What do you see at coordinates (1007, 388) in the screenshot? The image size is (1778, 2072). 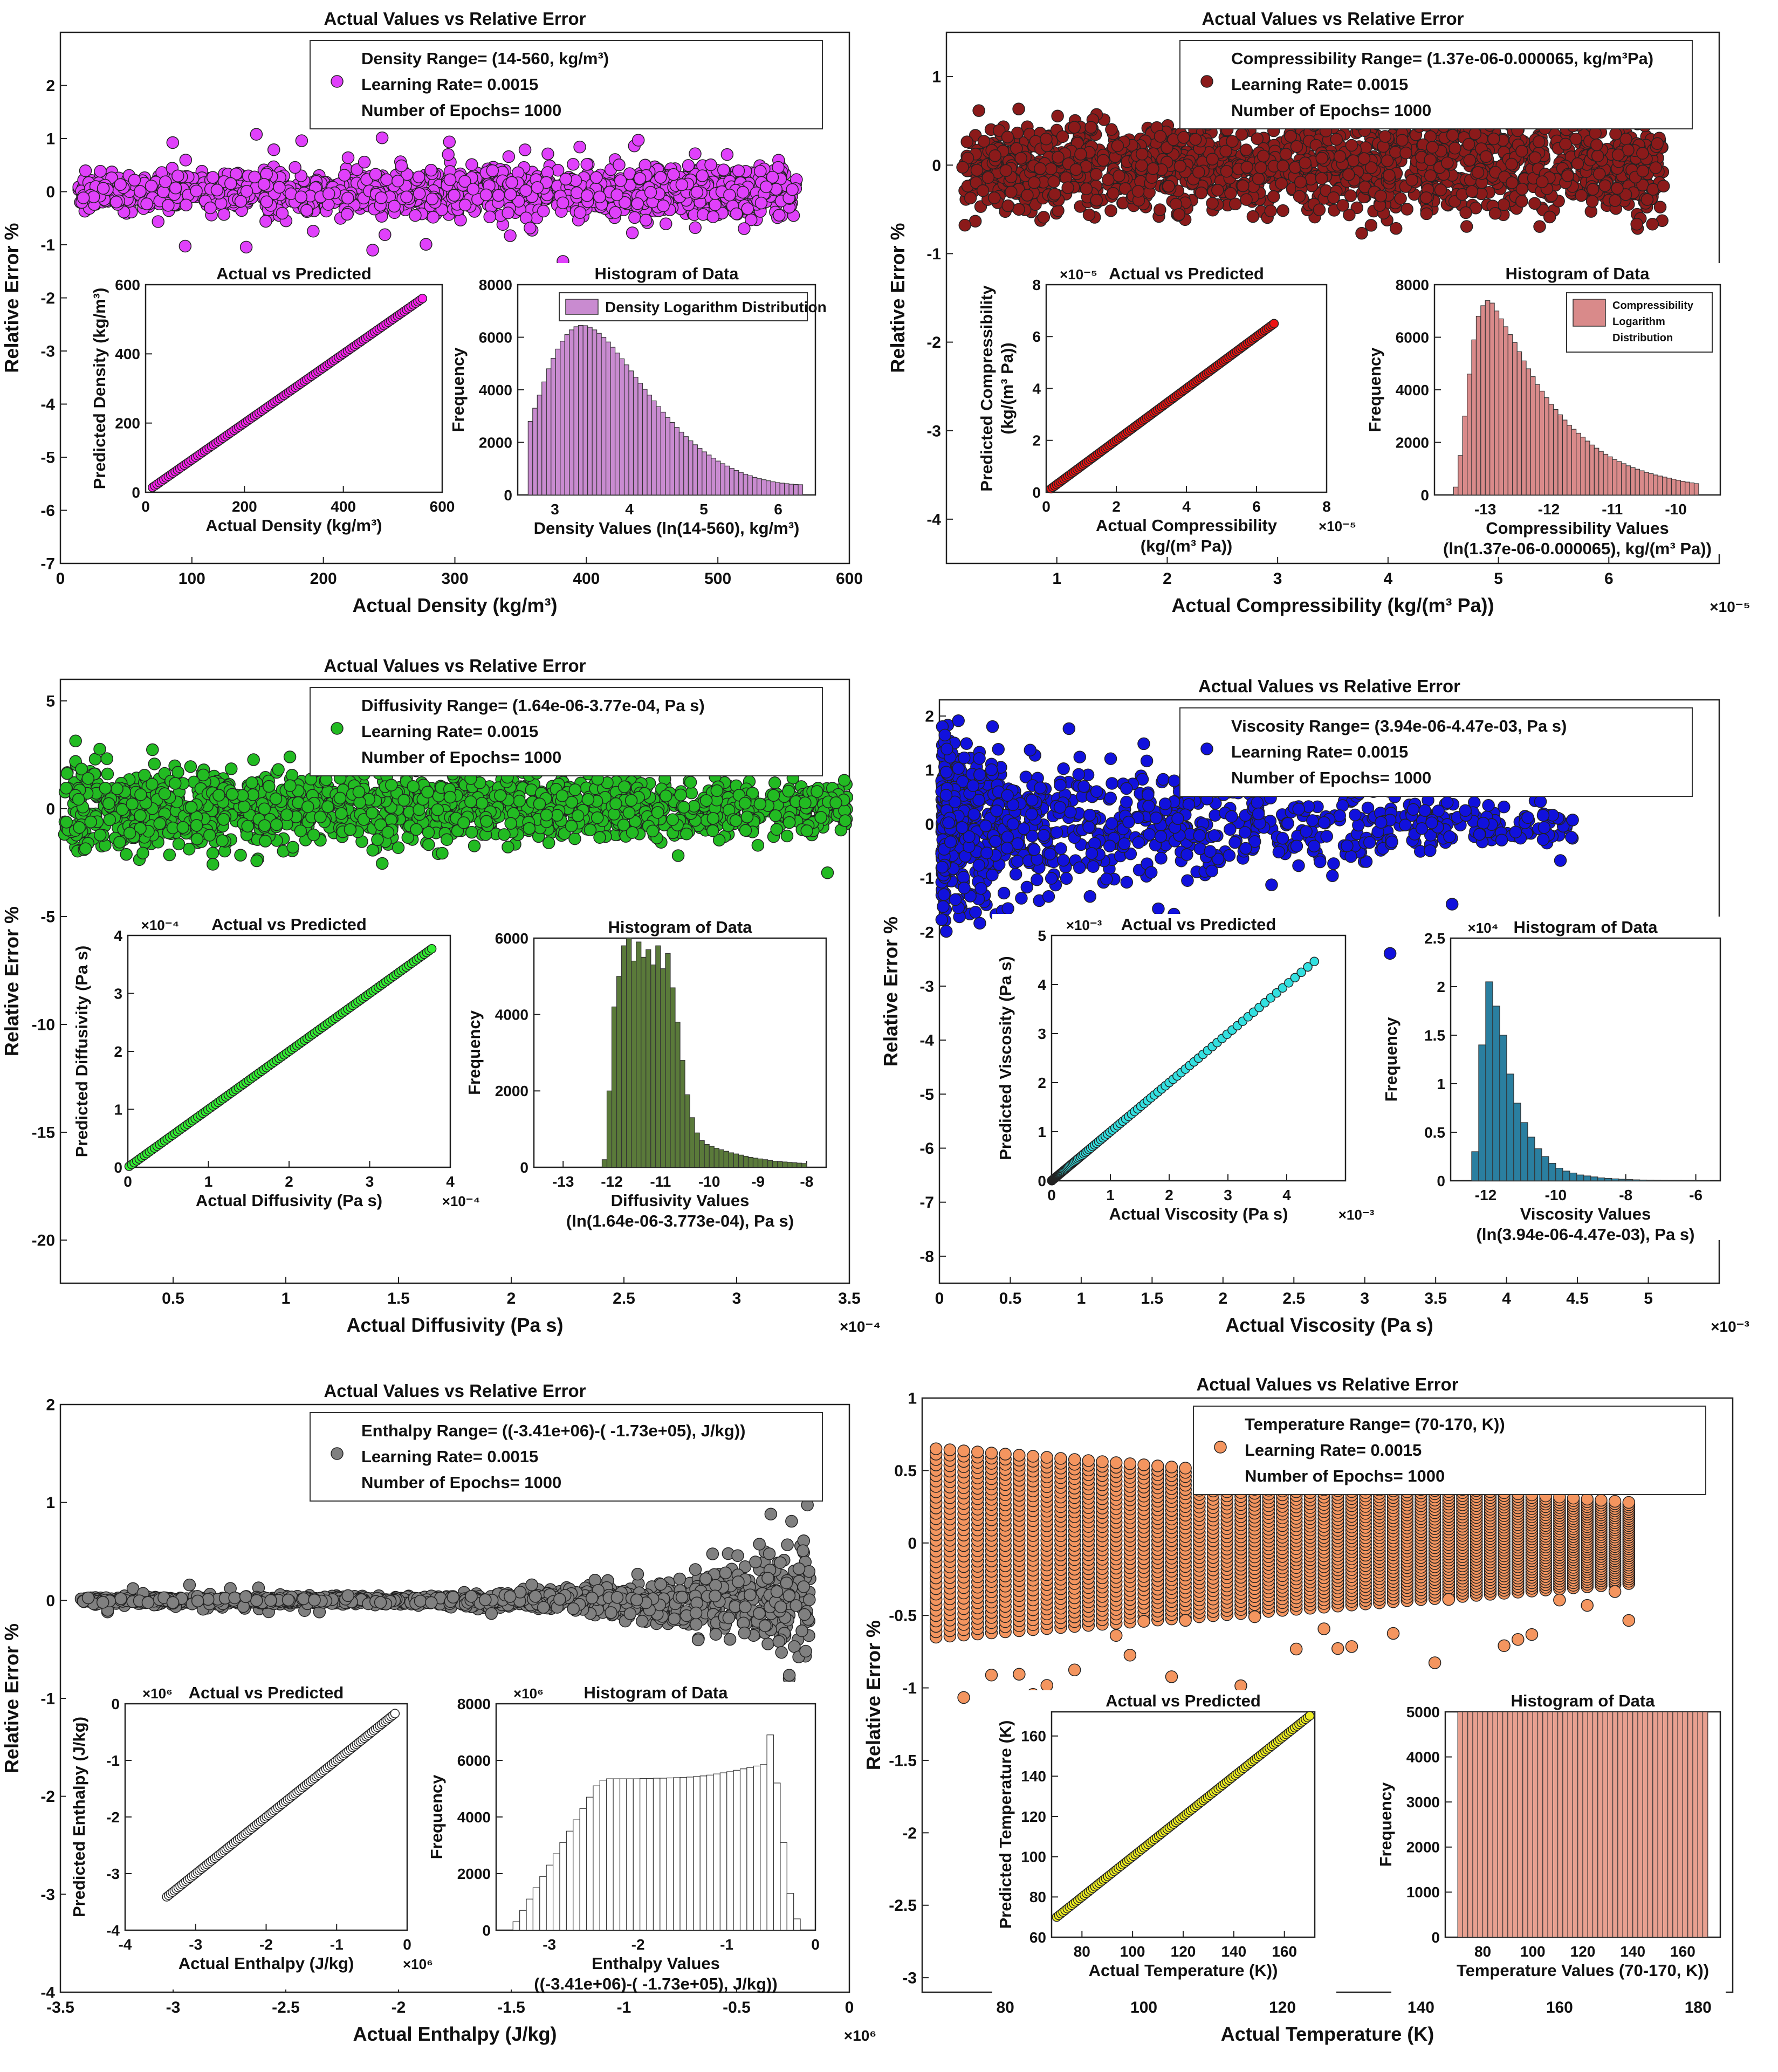 I see `inset-scatter-ylabel2: (kg/(m³ Pa))` at bounding box center [1007, 388].